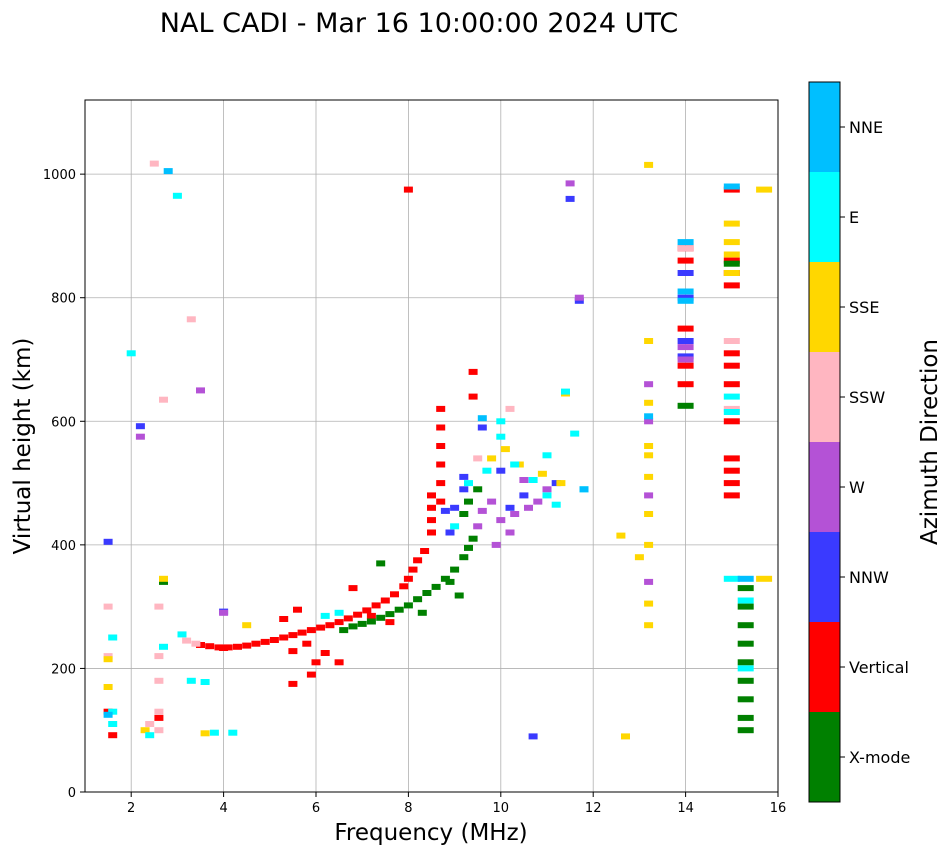 The image size is (951, 856). What do you see at coordinates (223, 808) in the screenshot?
I see `x-tick-label: 4` at bounding box center [223, 808].